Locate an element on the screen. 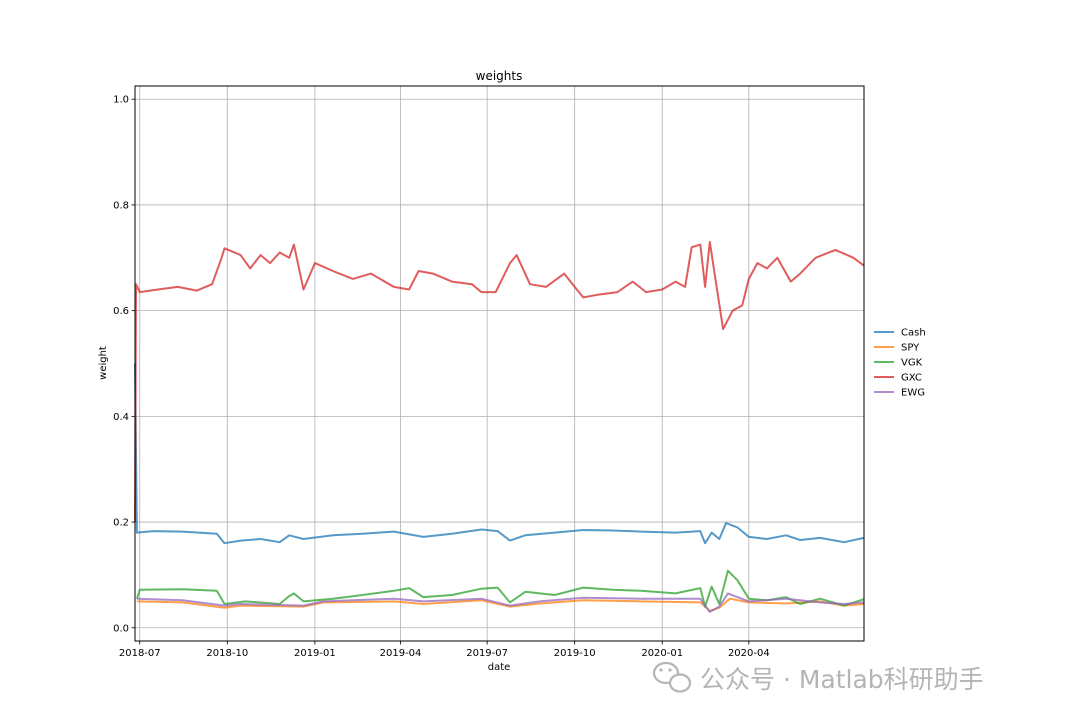 This screenshot has width=1080, height=720. series-line-ewg is located at coordinates (500, 602).